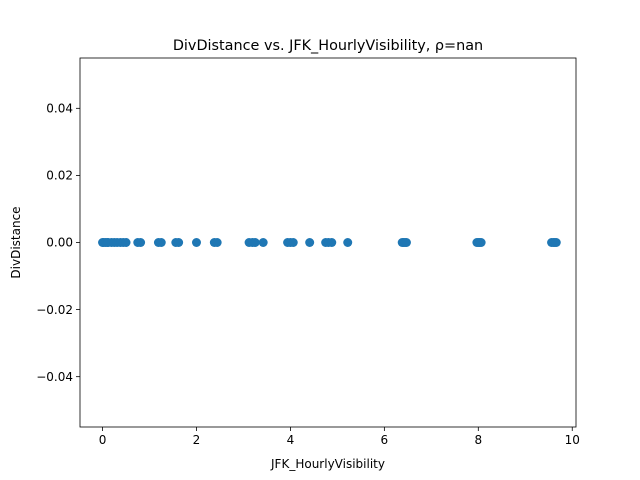  I want to click on x-axis-label: JFK_HourlyVisibility, so click(327, 464).